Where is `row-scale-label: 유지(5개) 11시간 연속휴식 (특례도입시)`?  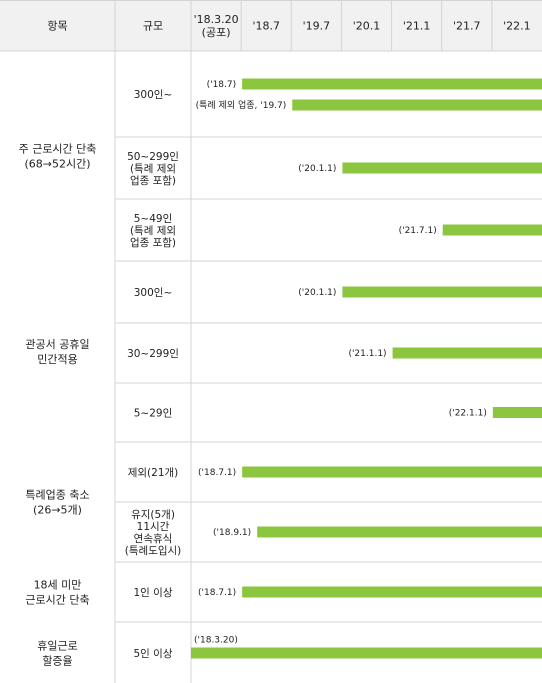
row-scale-label: 유지(5개) 11시간 연속휴식 (특례도입시) is located at coordinates (153, 533).